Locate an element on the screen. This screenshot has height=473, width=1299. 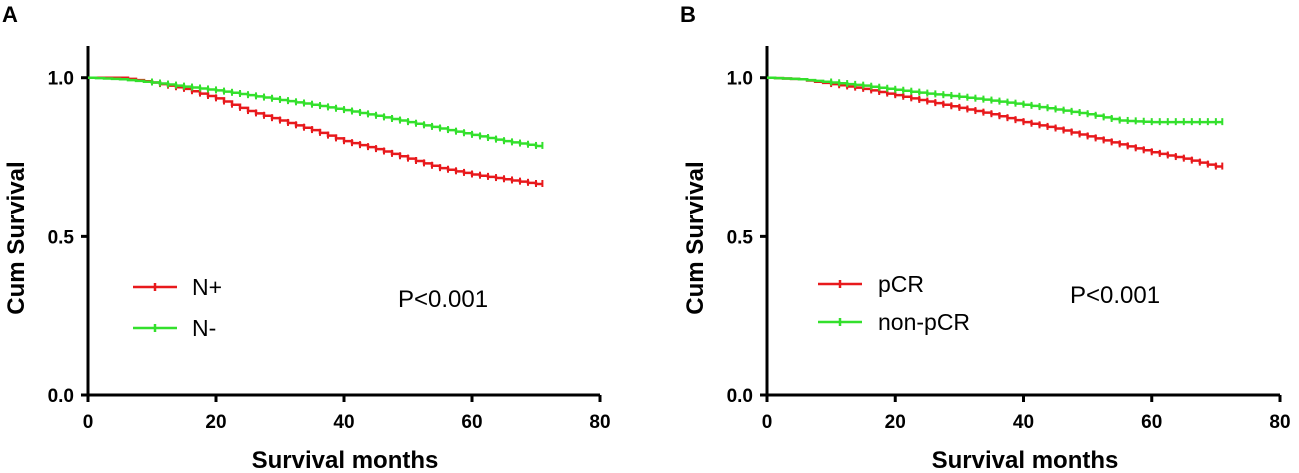
panel-a-series-0-line is located at coordinates (315, 131).